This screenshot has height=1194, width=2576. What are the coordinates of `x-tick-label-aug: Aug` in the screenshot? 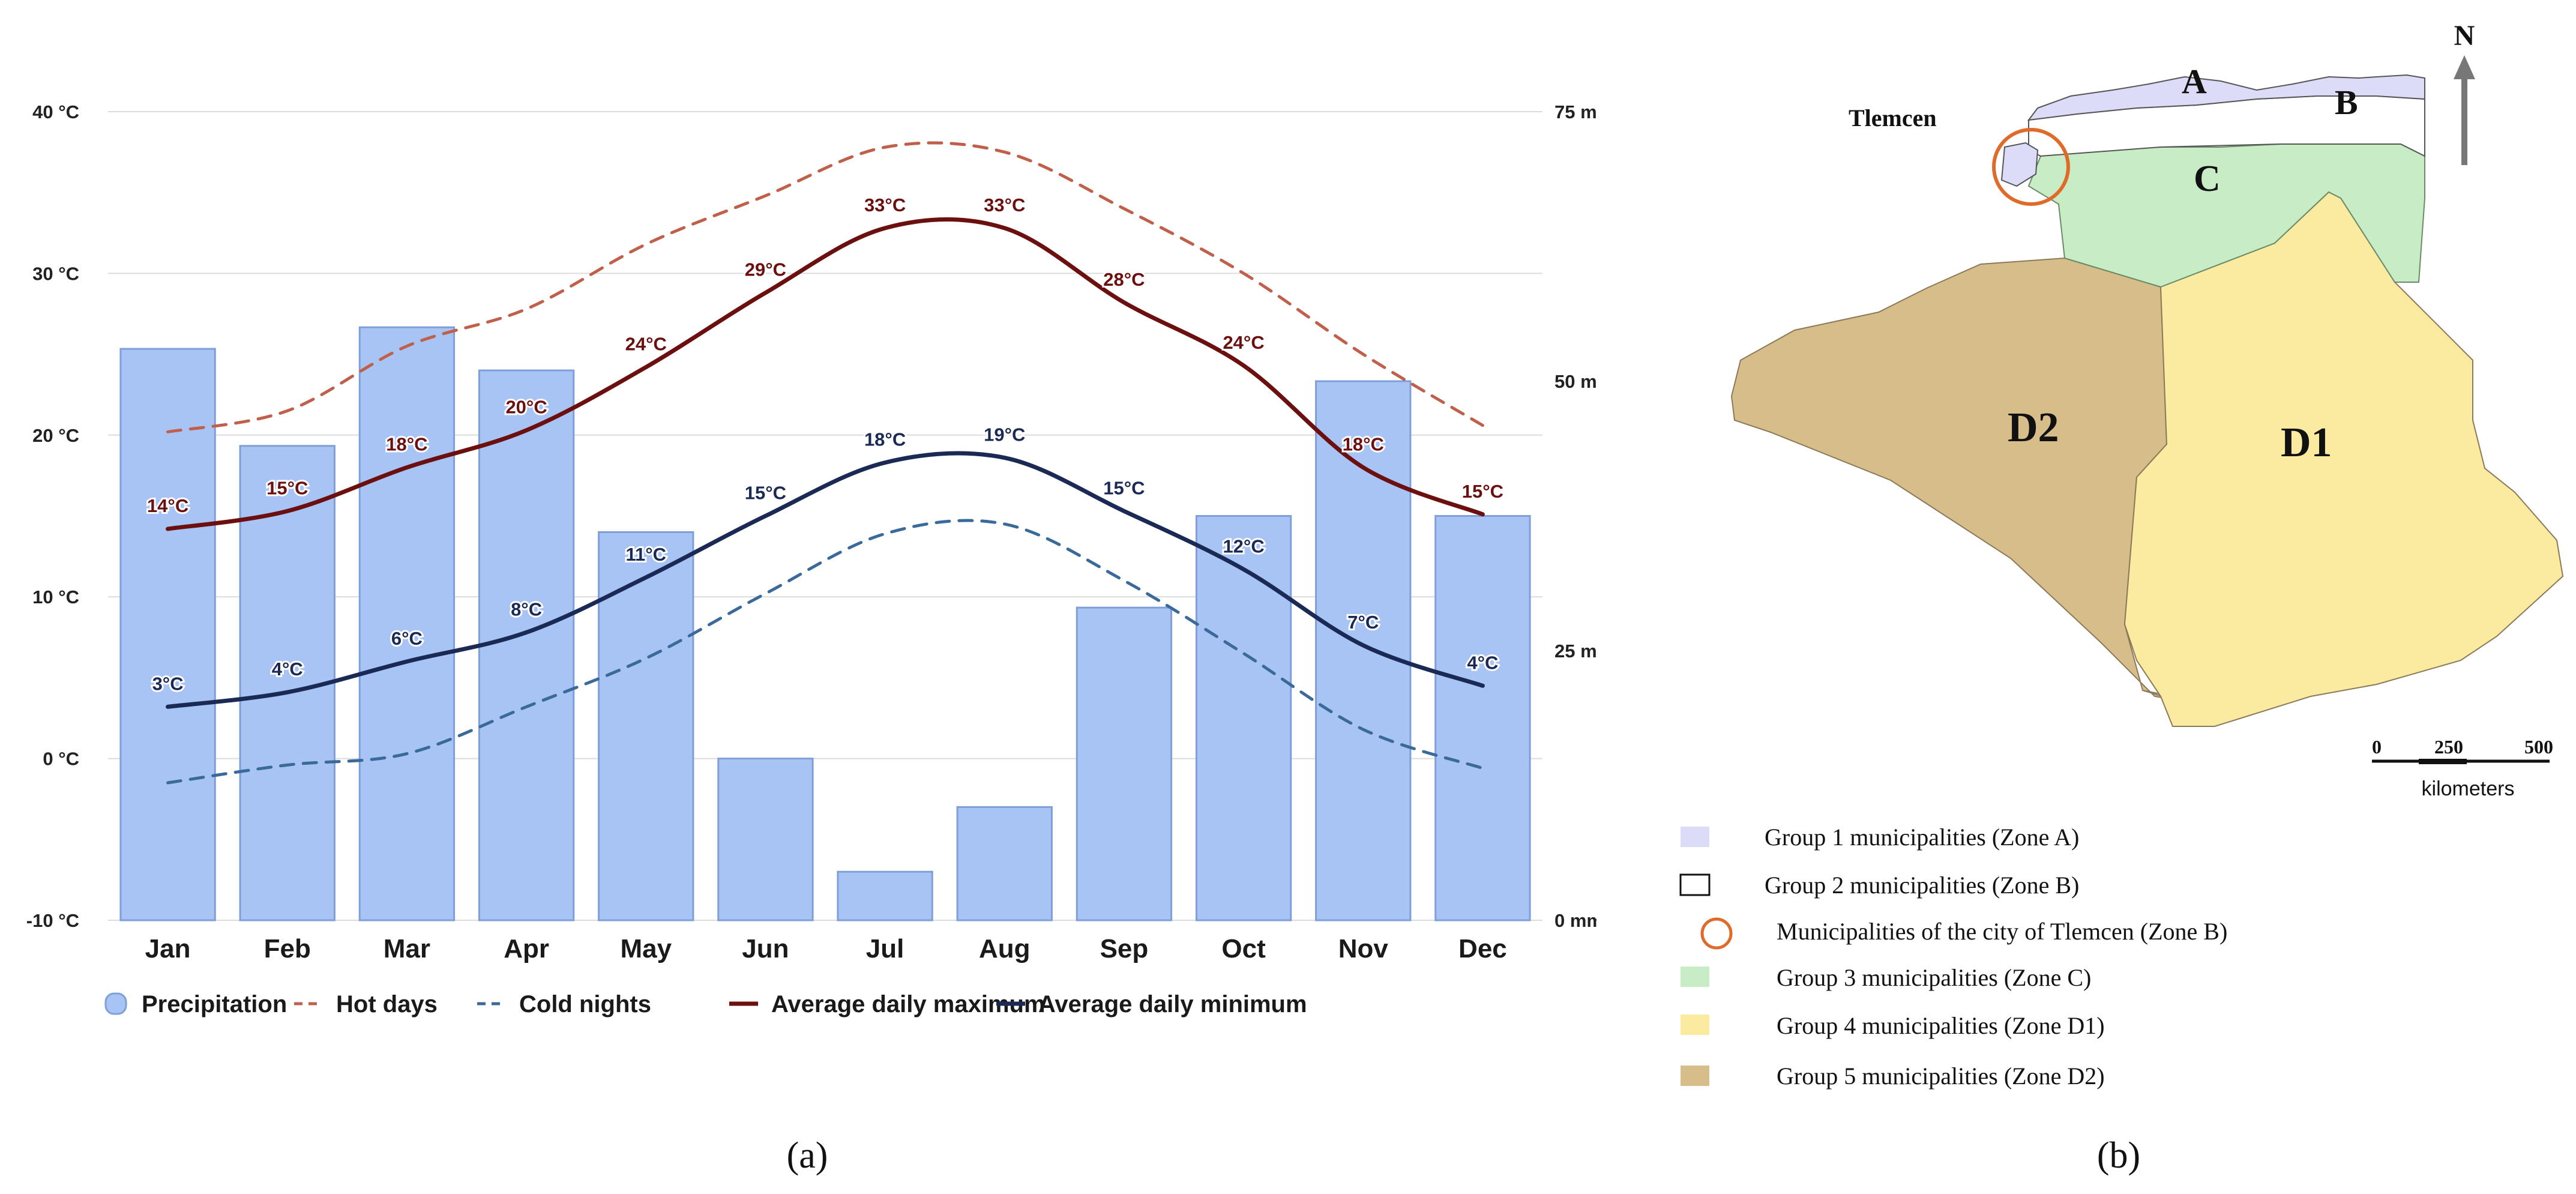 It's located at (1005, 948).